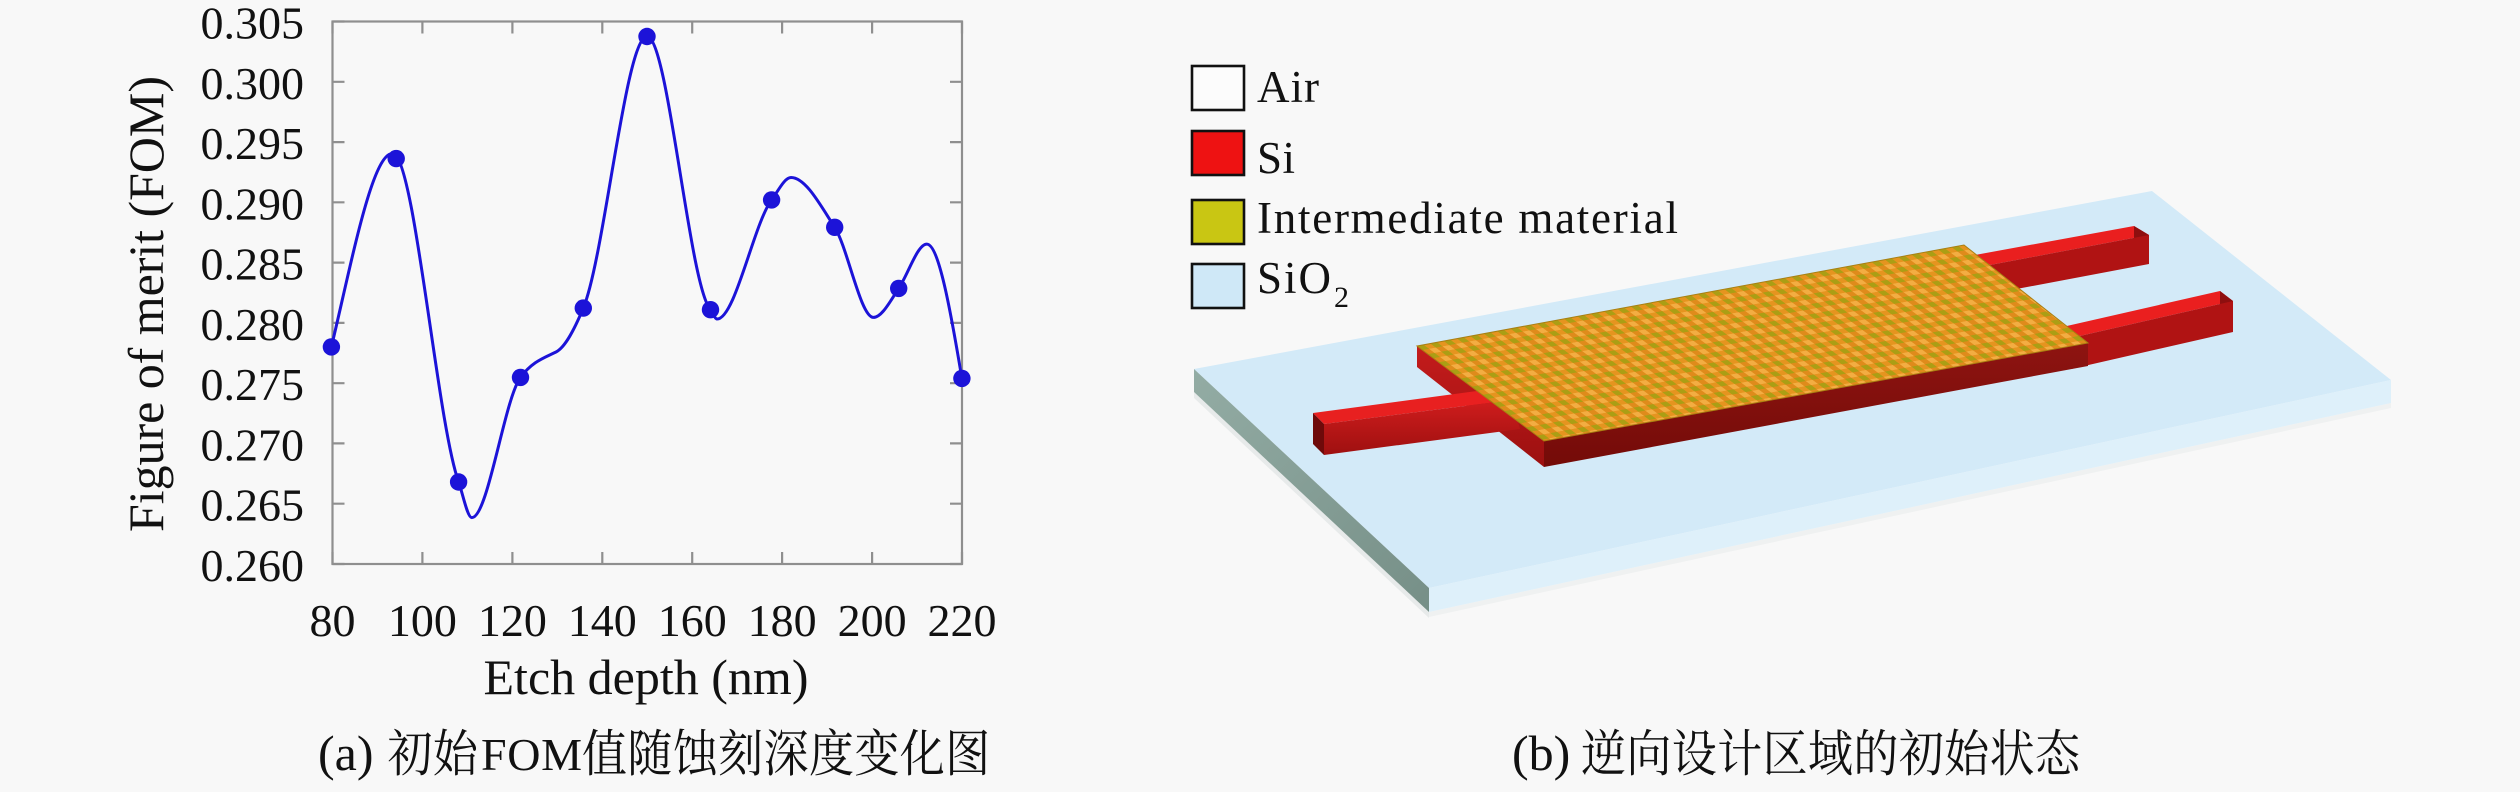 This screenshot has width=2520, height=792. Describe the element at coordinates (872, 620) in the screenshot. I see `svg-text: 200` at that location.